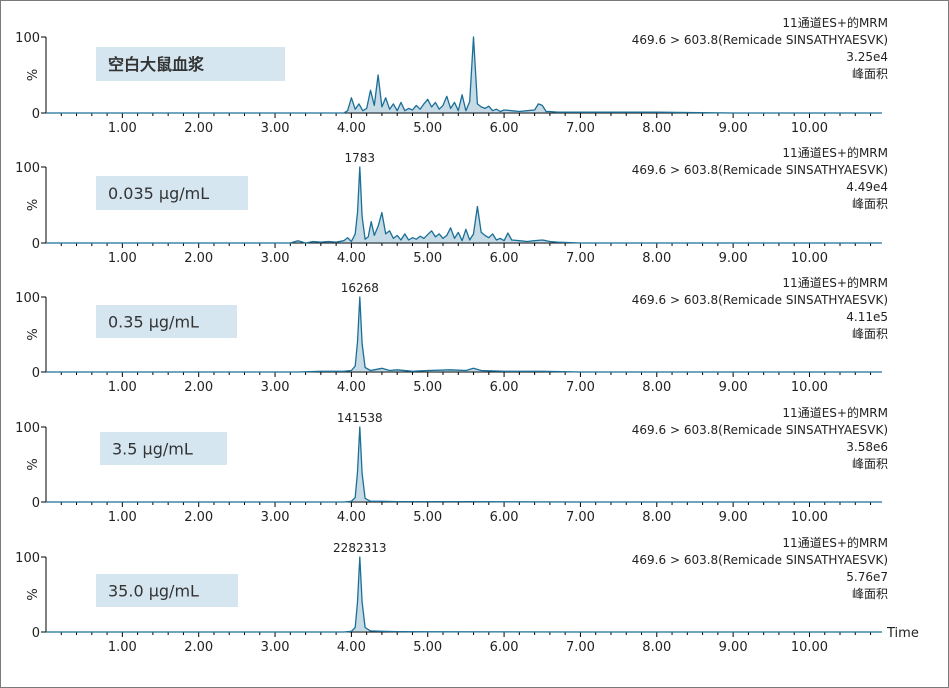 Image resolution: width=949 pixels, height=688 pixels. I want to click on sample-label: 空白大鼠血浆, so click(156, 64).